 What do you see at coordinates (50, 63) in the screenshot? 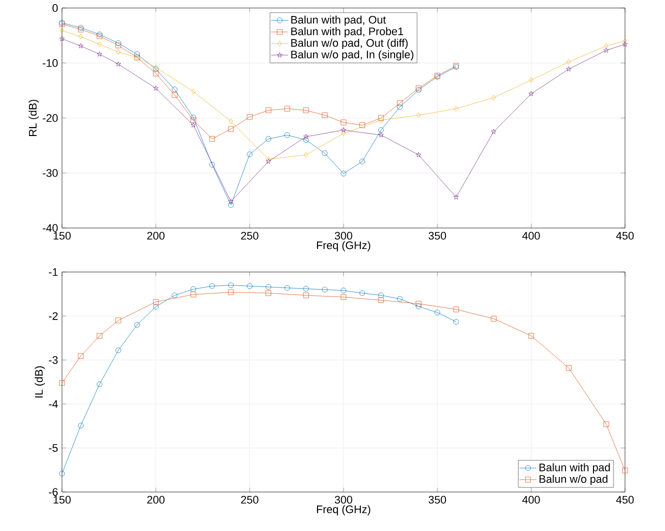
I see `y-tick-label: -10` at bounding box center [50, 63].